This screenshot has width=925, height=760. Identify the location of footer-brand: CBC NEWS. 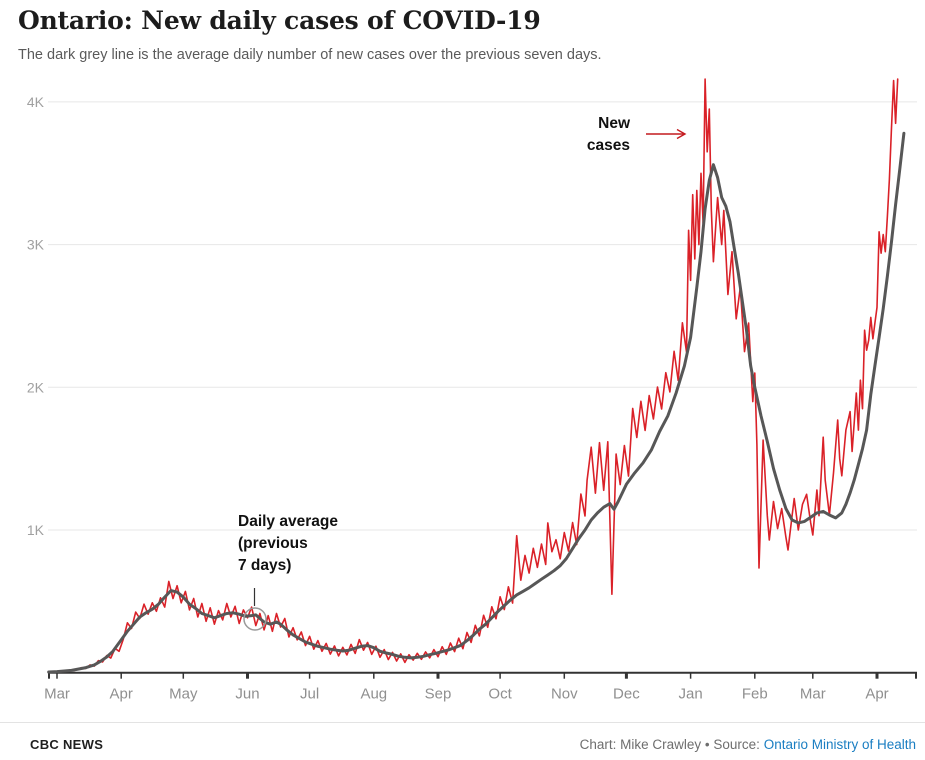
(67, 744).